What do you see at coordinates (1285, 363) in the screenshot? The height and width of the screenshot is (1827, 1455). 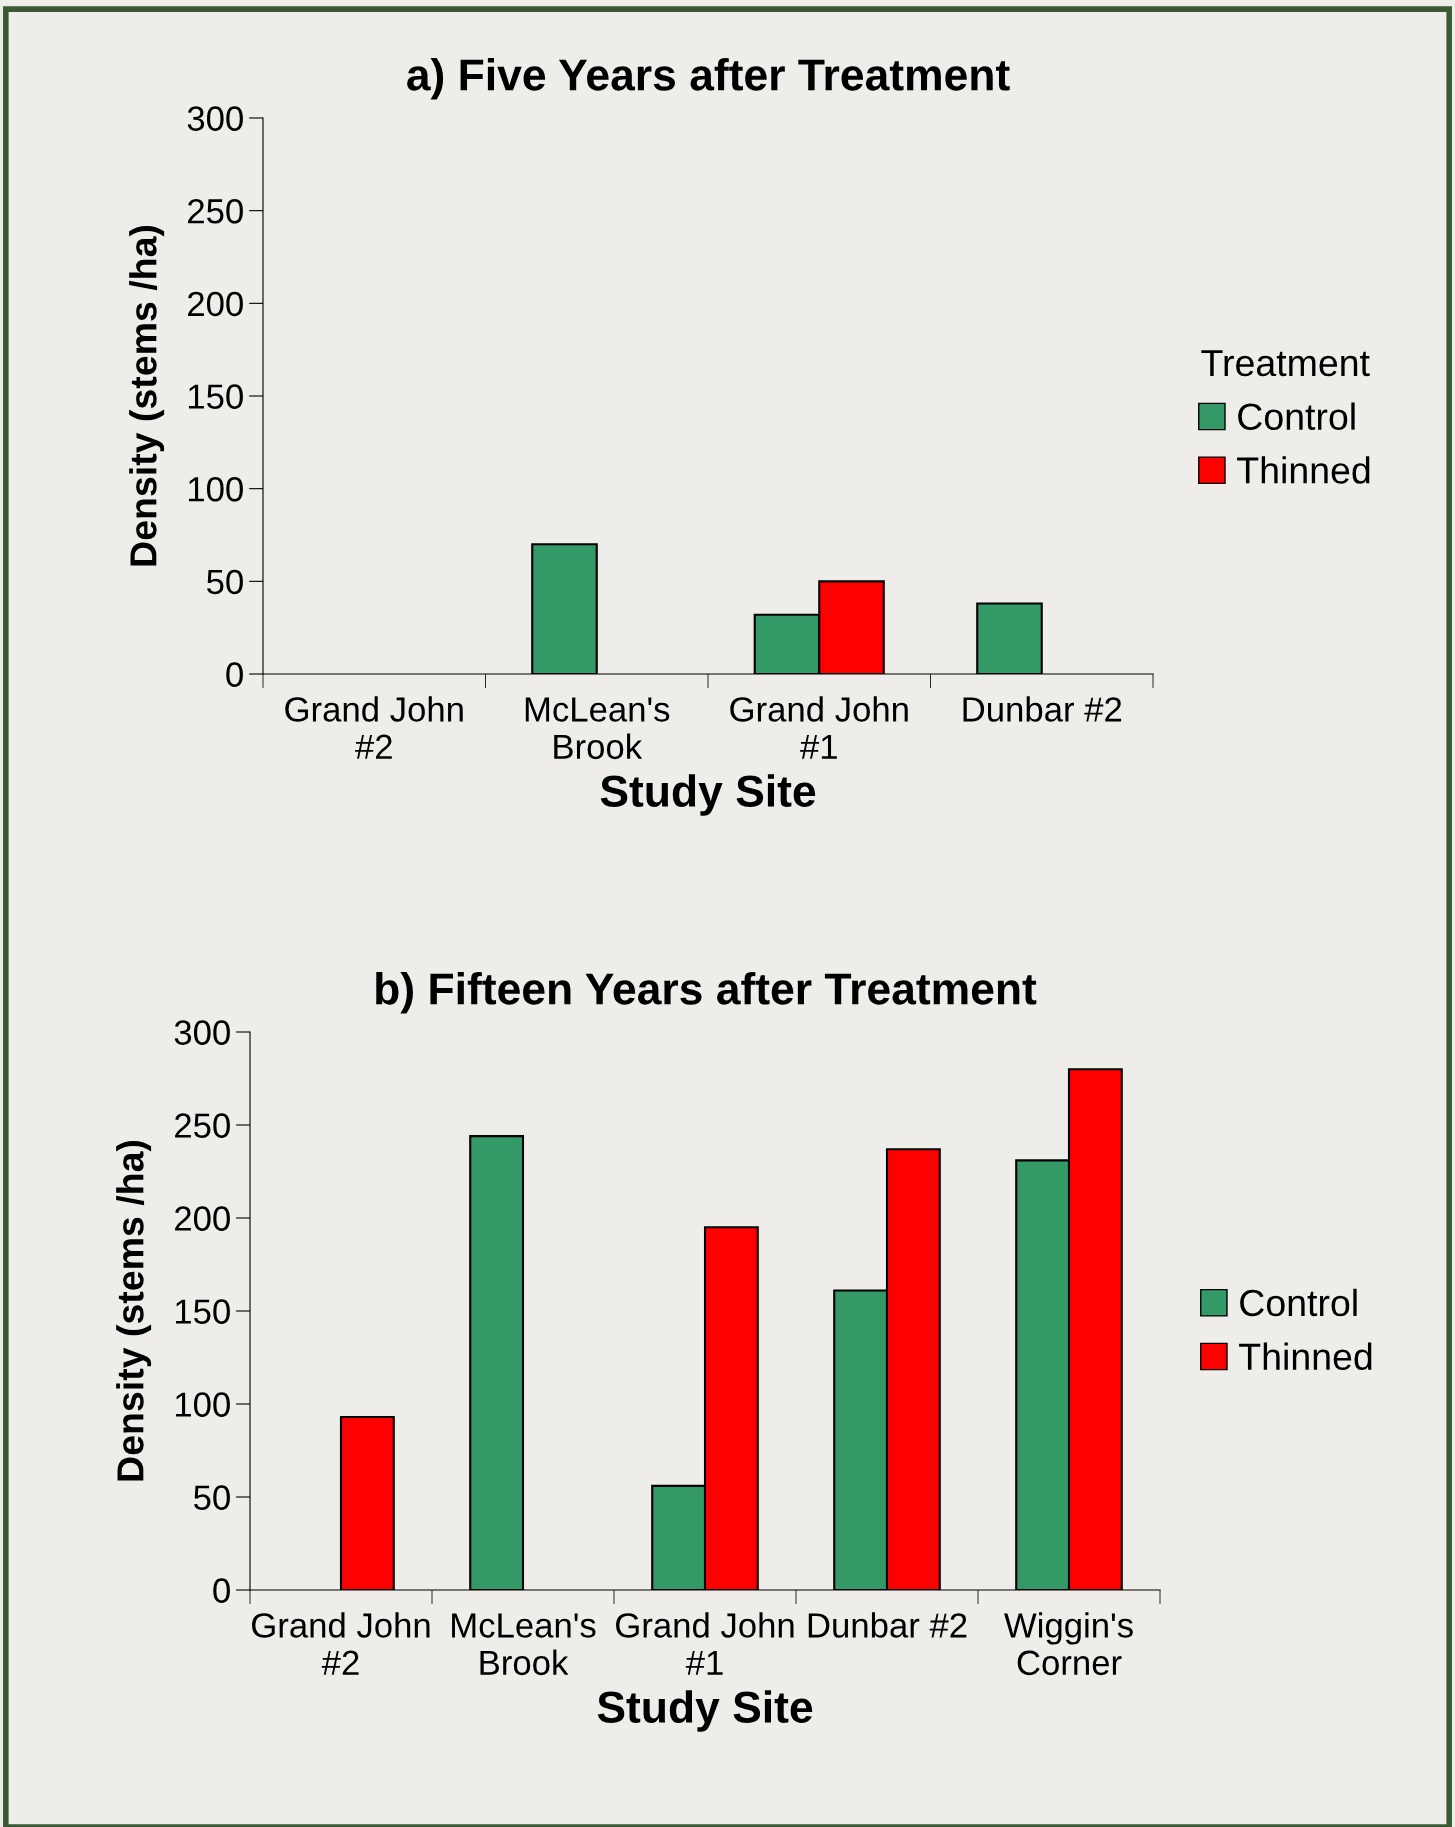 I see `legend-title: Treatment` at bounding box center [1285, 363].